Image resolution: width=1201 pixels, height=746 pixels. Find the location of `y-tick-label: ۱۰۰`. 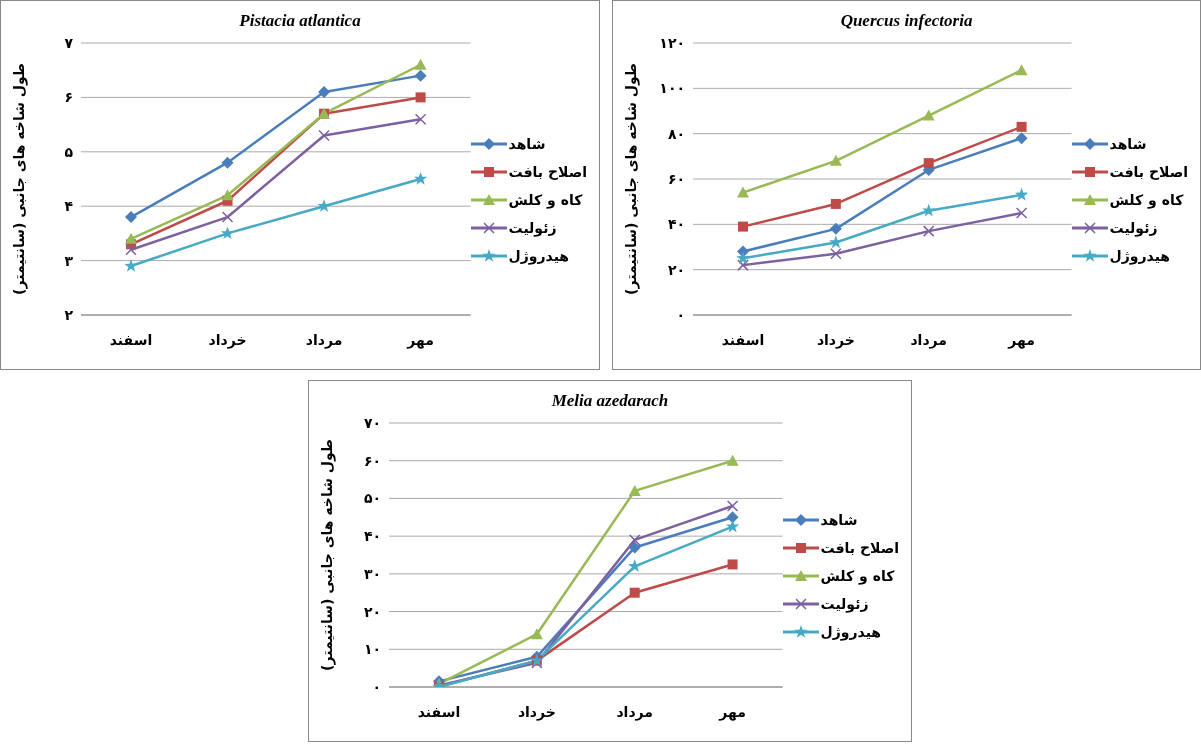

y-tick-label: ۱۰۰ is located at coordinates (672, 88).